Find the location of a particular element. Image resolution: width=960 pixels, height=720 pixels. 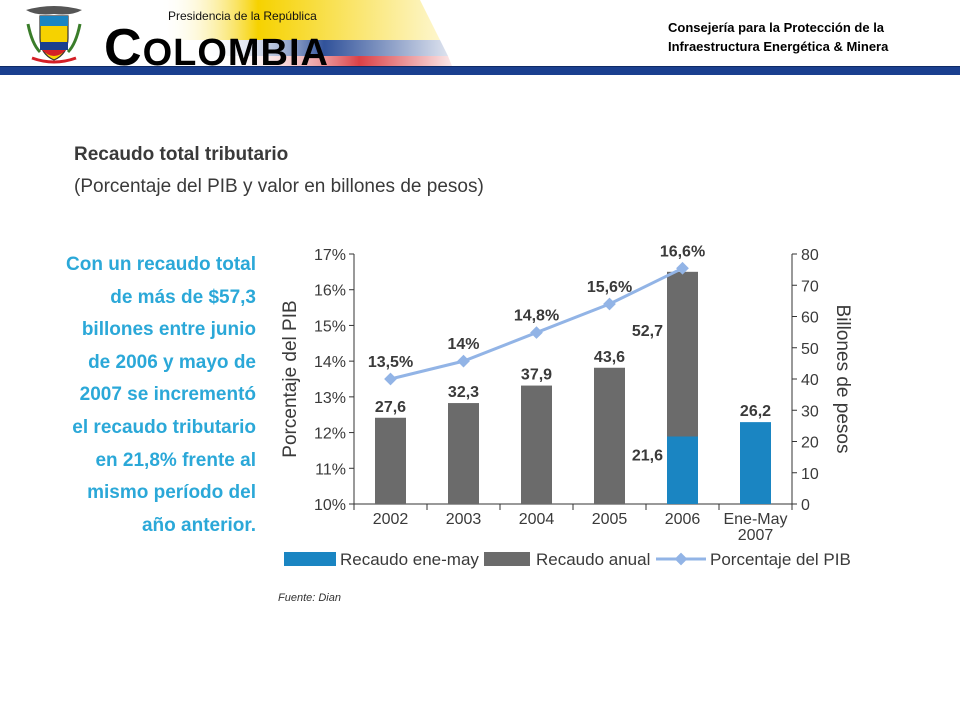

right-axis-tick-label: 60 is located at coordinates (810, 318).